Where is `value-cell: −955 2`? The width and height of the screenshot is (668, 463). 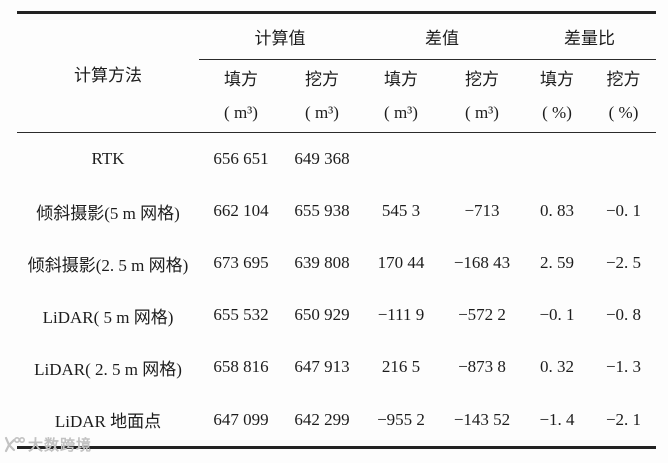
value-cell: −955 2 is located at coordinates (401, 419).